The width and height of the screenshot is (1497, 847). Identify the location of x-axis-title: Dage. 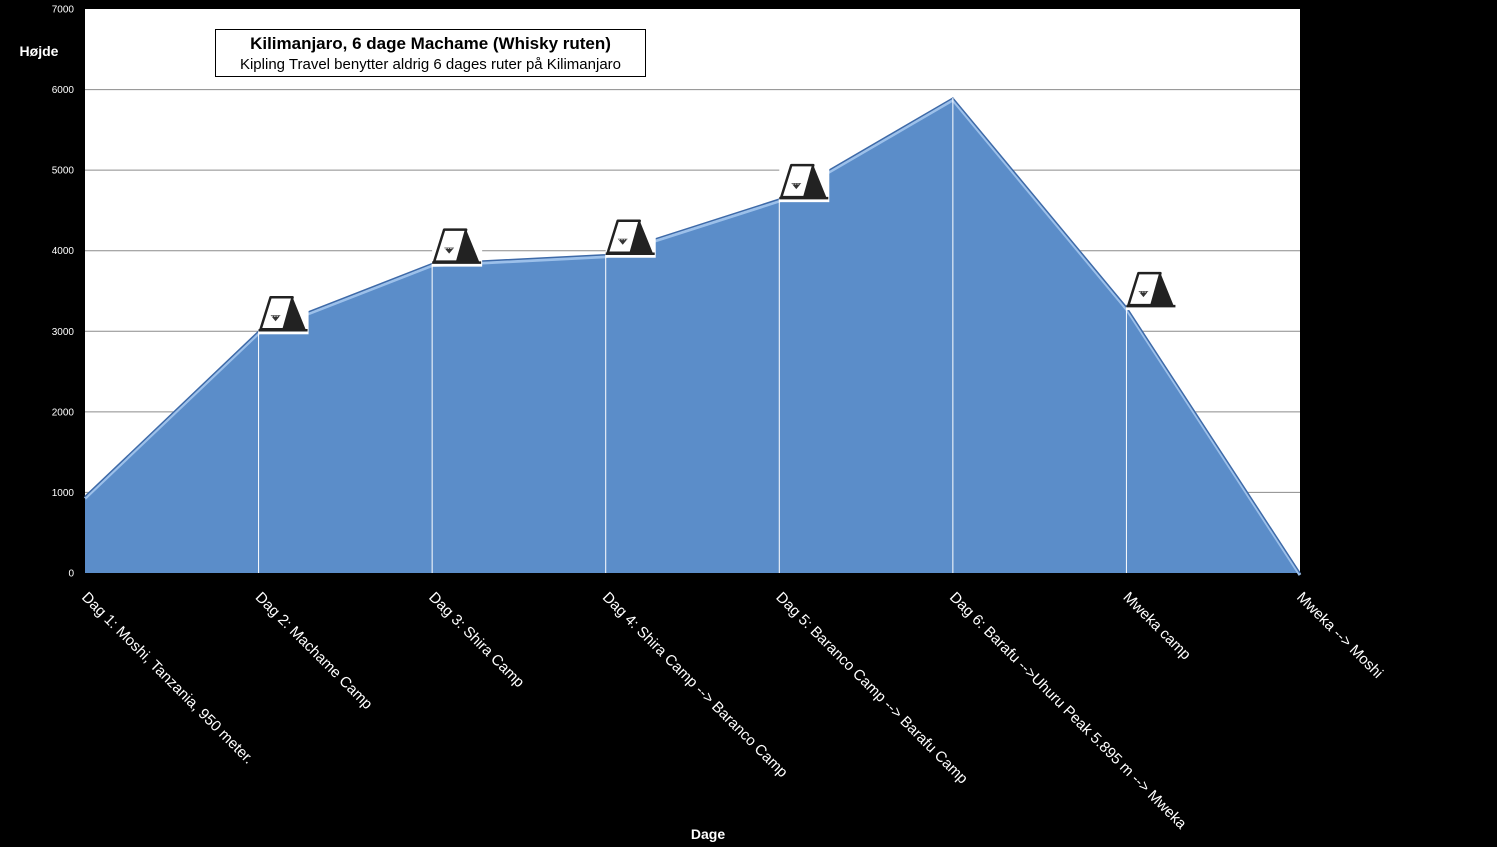
(708, 834).